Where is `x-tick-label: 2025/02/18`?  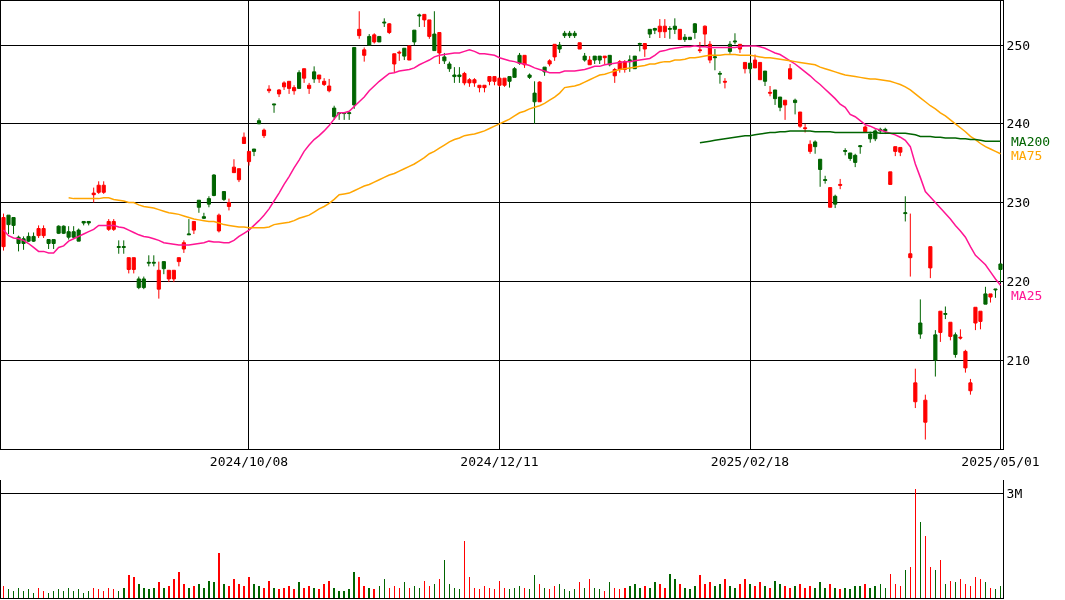 x-tick-label: 2025/02/18 is located at coordinates (750, 461).